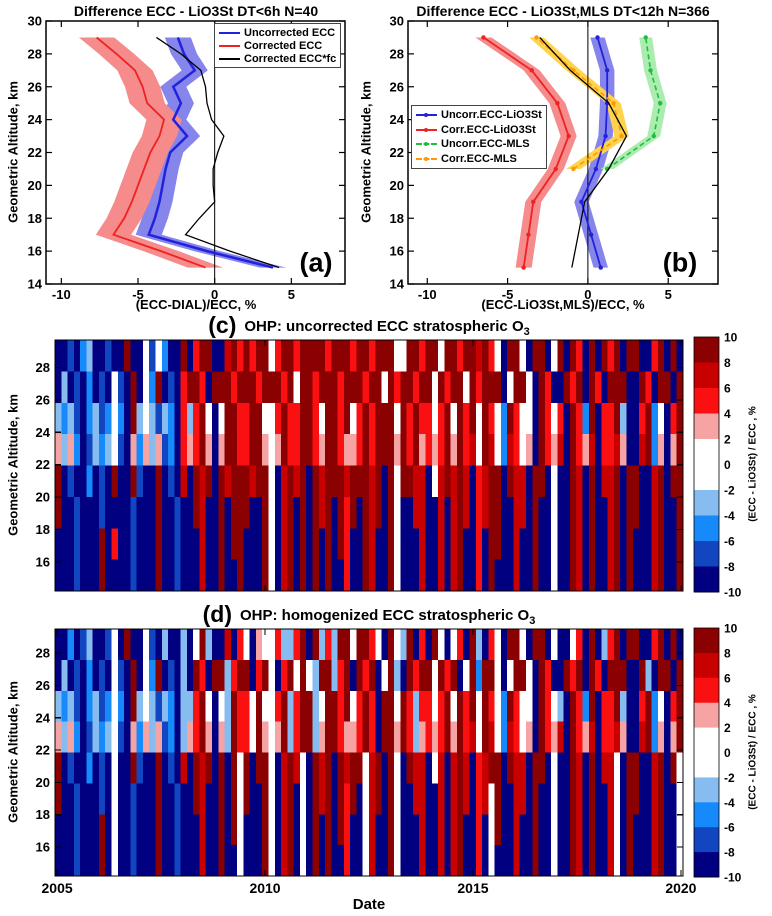 This screenshot has height=916, width=772. I want to click on svg-text: 4, so click(727, 703).